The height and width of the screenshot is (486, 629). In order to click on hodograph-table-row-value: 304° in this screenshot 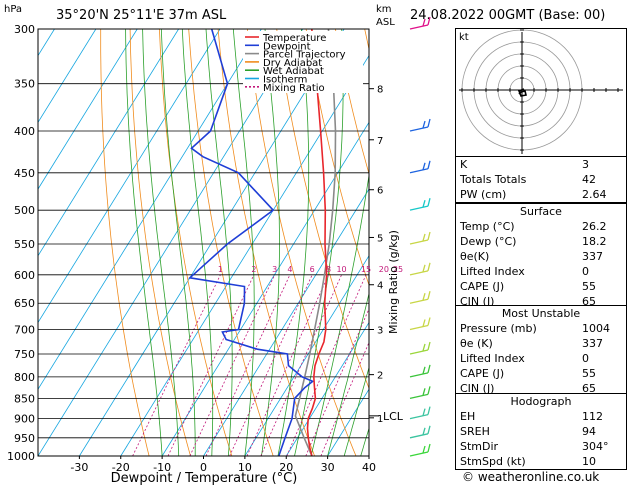, I will do `click(595, 446)`.